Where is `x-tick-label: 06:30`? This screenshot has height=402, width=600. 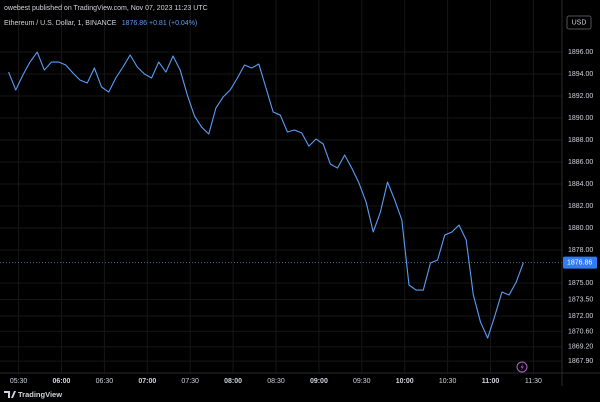
x-tick-label: 06:30 is located at coordinates (105, 381).